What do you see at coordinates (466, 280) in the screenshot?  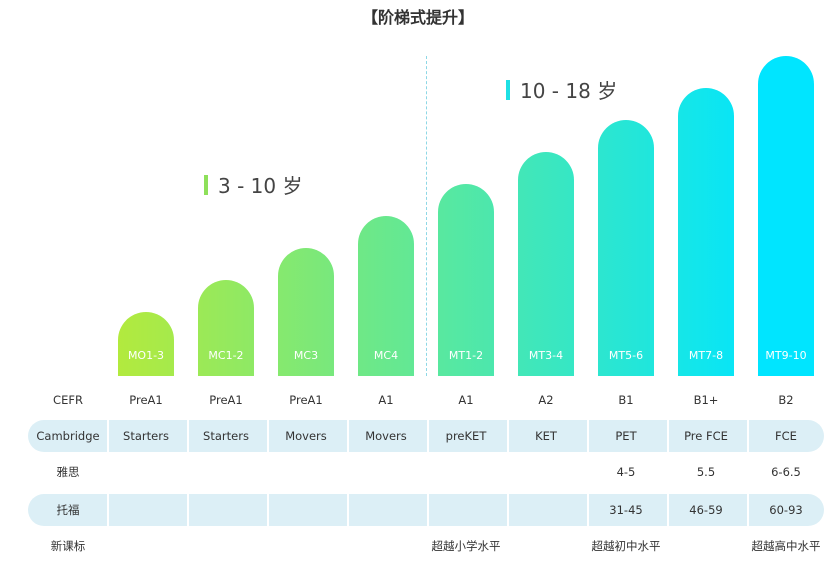 I see `level-column: MT1-2` at bounding box center [466, 280].